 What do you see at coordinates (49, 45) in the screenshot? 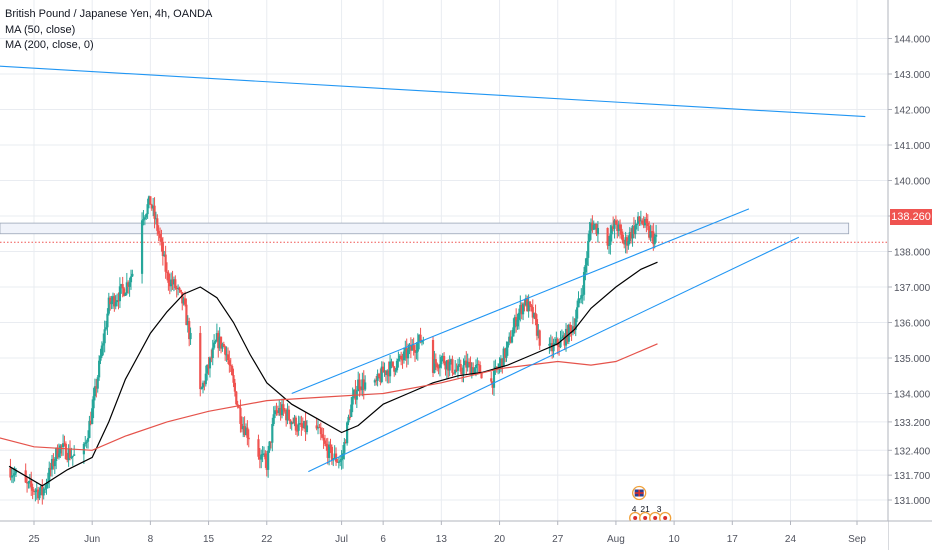
I see `ma200-legend-label: MA (200, close, 0)` at bounding box center [49, 45].